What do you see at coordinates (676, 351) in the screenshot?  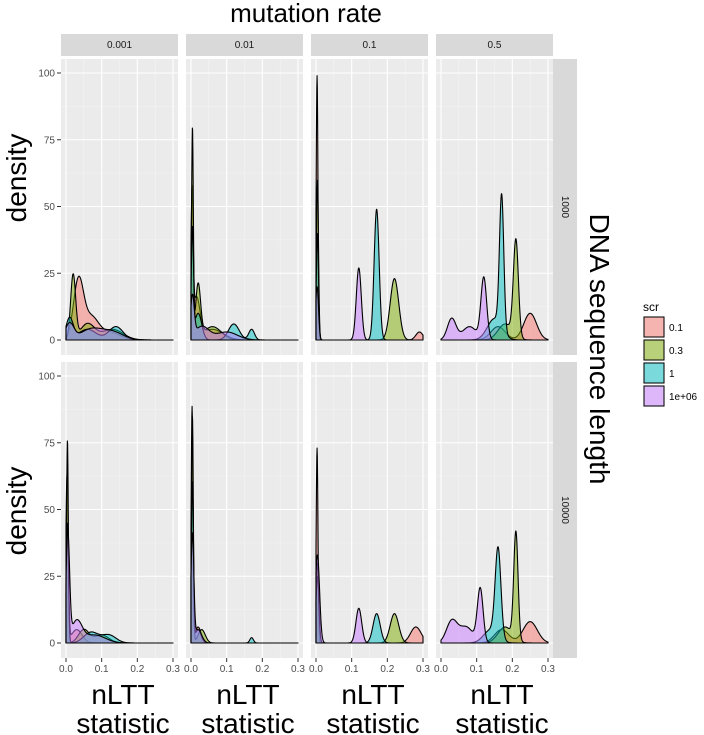 I see `legend-label: 0.3` at bounding box center [676, 351].